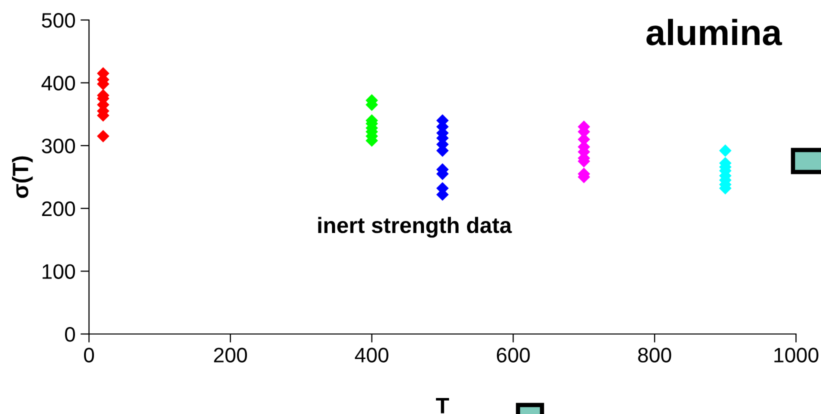  Describe the element at coordinates (371, 355) in the screenshot. I see `x-tick-label: 400` at that location.